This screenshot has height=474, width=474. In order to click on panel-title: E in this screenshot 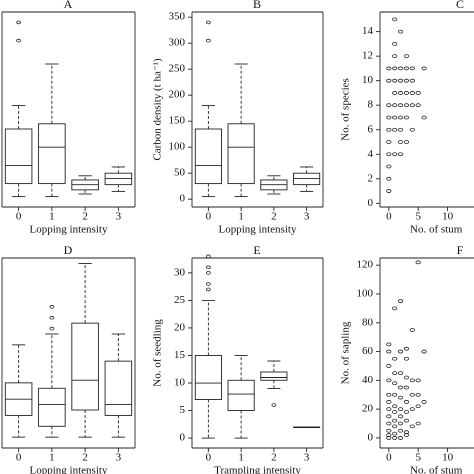, I will do `click(256, 250)`.